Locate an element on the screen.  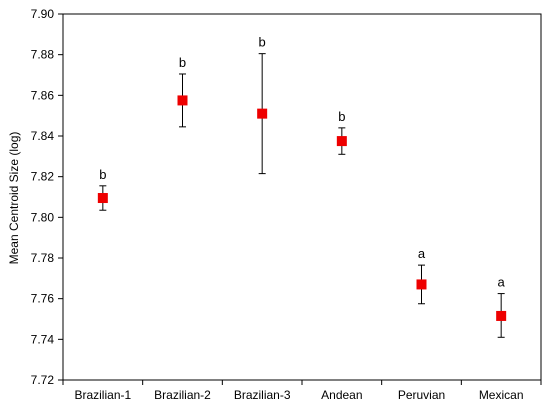
x-tick-label: Brazilian-2 is located at coordinates (182, 395).